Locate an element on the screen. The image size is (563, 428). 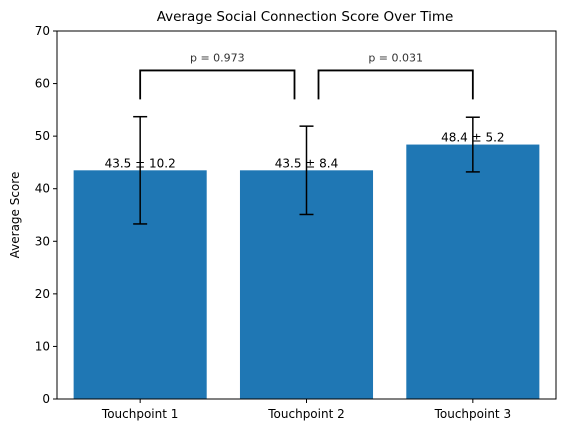
y-tick-label: 0 is located at coordinates (46, 399).